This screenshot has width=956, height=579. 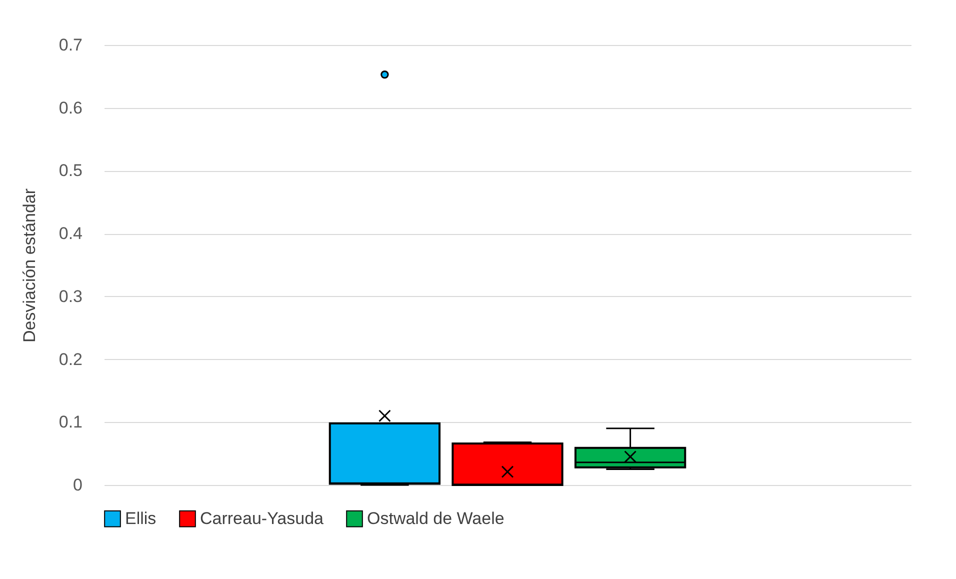 What do you see at coordinates (70, 108) in the screenshot?
I see `y-tick-label: 0.6` at bounding box center [70, 108].